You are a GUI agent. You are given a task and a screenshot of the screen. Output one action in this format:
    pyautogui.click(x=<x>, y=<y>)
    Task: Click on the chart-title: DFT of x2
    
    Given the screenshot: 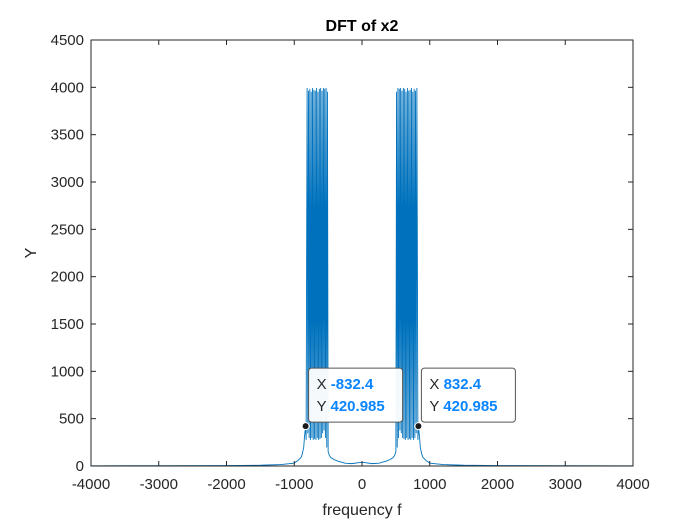 What is the action you would take?
    pyautogui.click(x=362, y=26)
    